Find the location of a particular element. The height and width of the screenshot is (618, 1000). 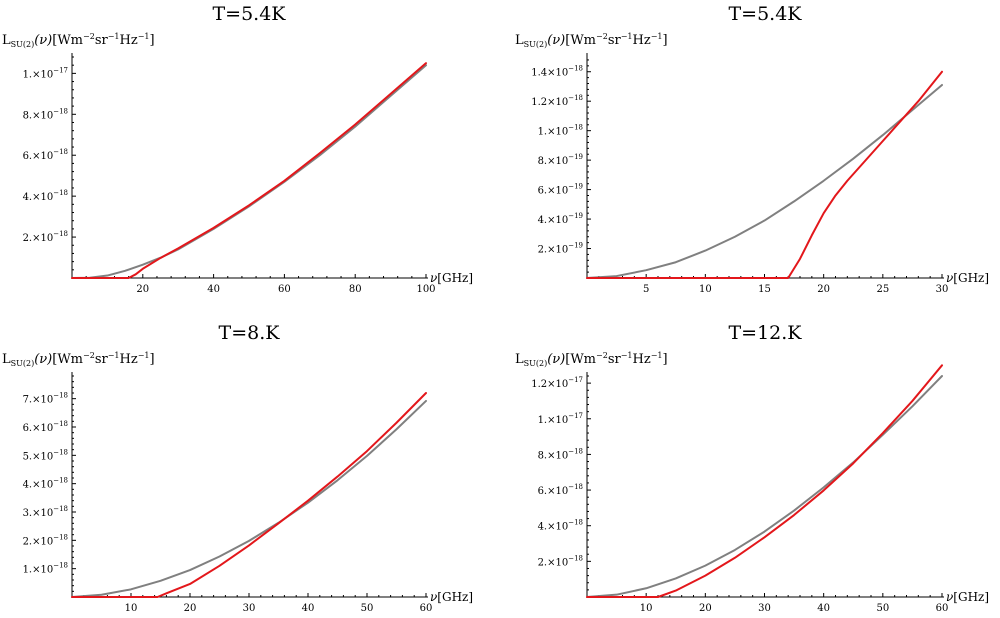

x-tick-label: 100 is located at coordinates (425, 289).